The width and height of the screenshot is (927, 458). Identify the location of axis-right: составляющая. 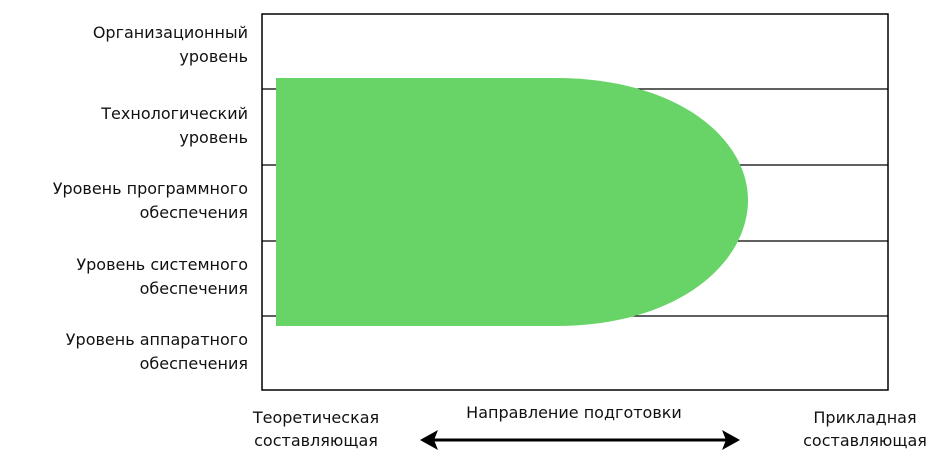
(865, 440).